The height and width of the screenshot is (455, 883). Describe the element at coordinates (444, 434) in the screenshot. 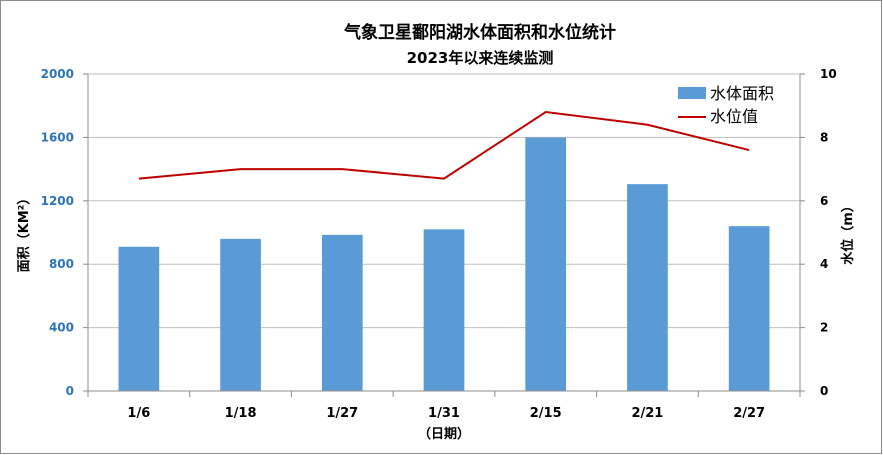

I see `x-axis-label: （日期）` at that location.